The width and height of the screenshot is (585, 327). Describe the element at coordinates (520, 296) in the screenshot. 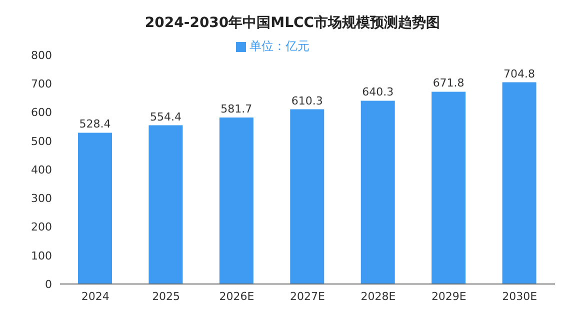

I see `x-tick-label: 2030E` at that location.